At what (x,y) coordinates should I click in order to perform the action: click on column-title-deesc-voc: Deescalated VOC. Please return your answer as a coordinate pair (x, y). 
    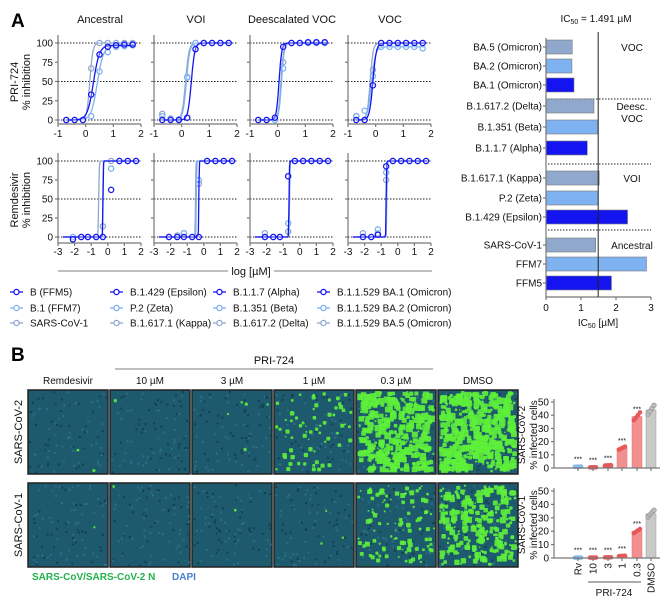
    Looking at the image, I should click on (292, 20).